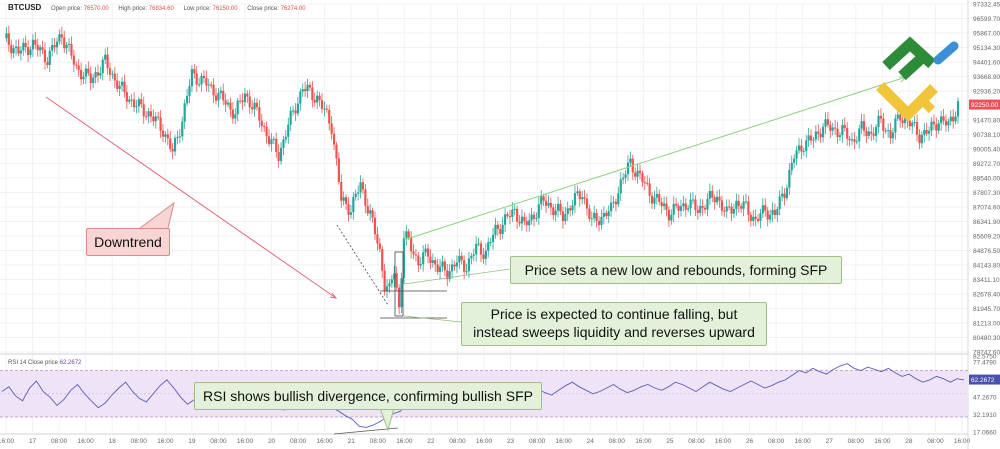 This screenshot has width=1000, height=449. I want to click on open-label: Open price:, so click(67, 9).